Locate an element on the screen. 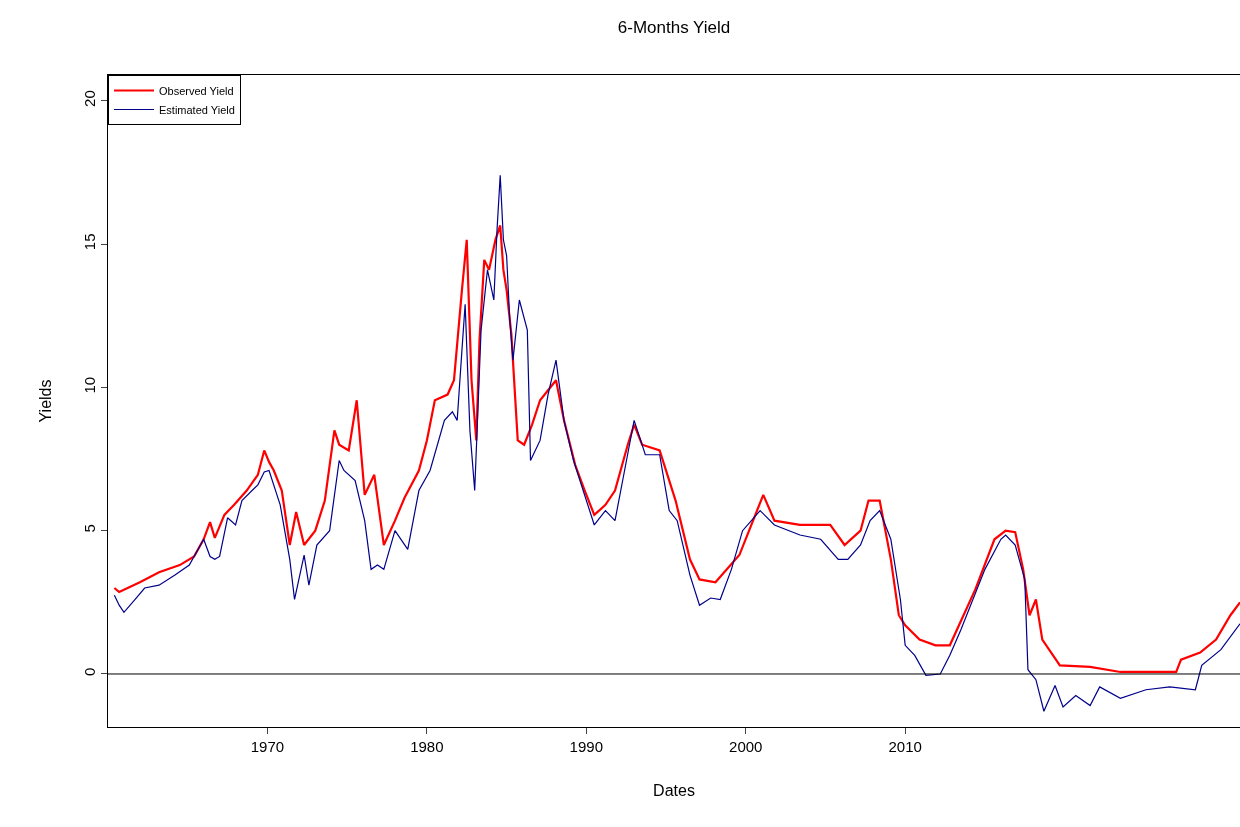  y-tick-label: 15 is located at coordinates (89, 242).